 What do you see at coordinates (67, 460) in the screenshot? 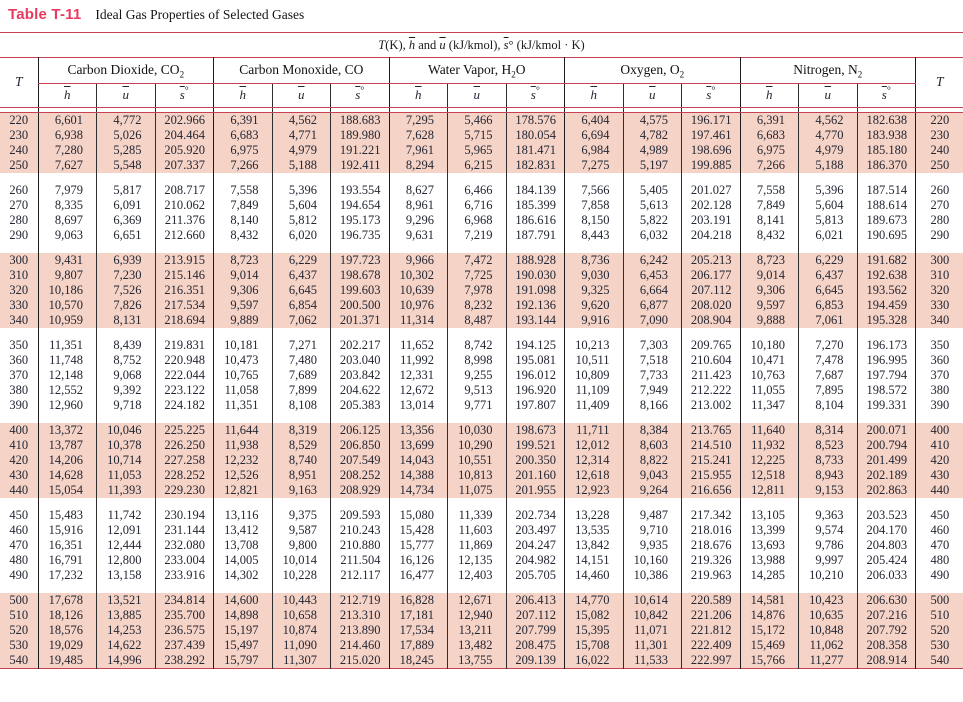
I see `value-cell: 14,206` at bounding box center [67, 460].